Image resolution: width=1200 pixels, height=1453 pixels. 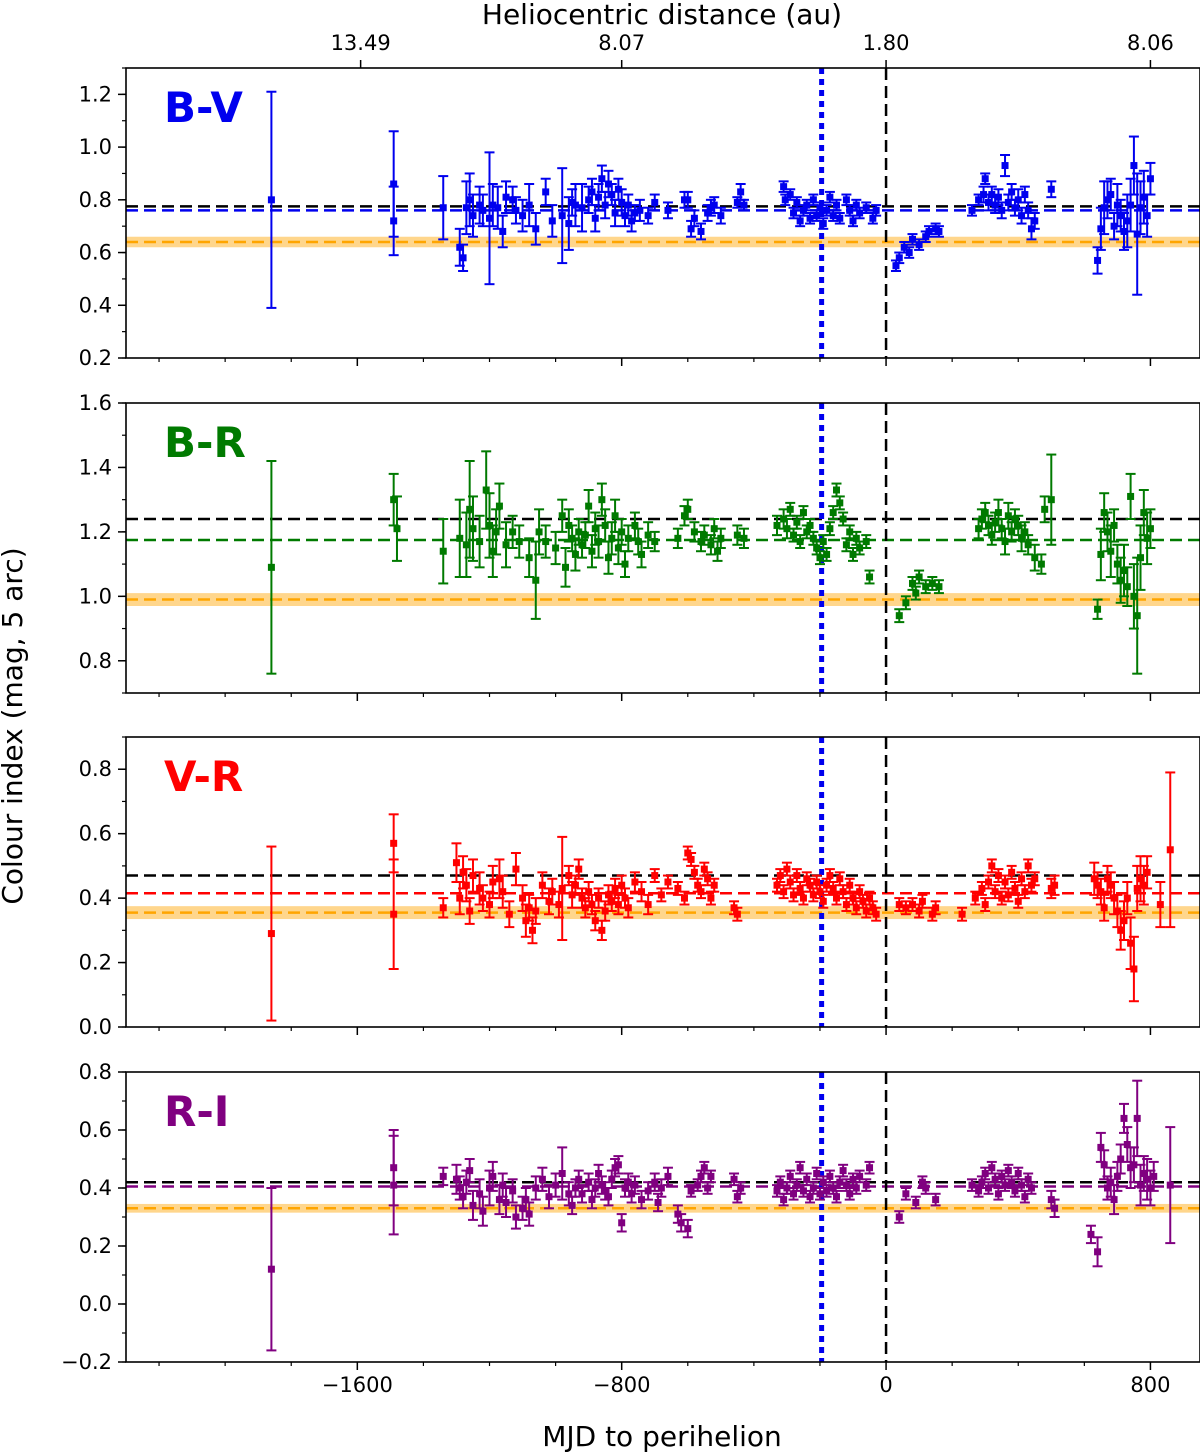 What do you see at coordinates (95, 467) in the screenshot?
I see `y-tick-label-b-r: 1.4` at bounding box center [95, 467].